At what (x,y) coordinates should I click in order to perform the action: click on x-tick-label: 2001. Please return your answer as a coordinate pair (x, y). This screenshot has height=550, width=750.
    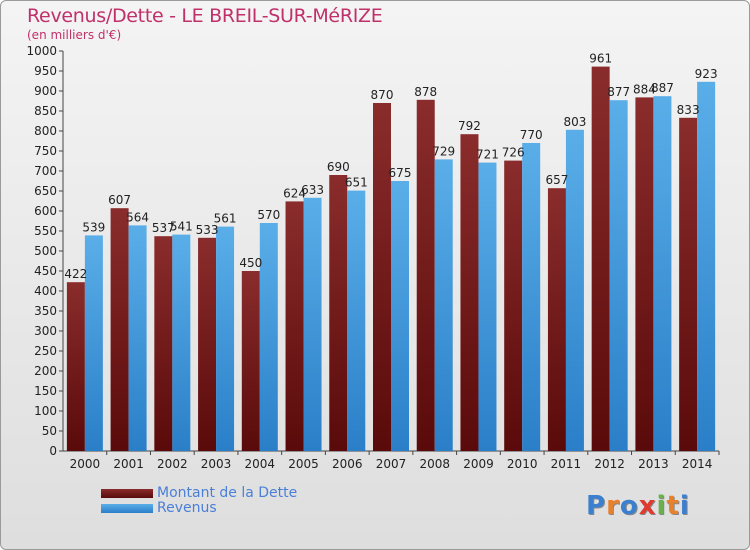
    Looking at the image, I should click on (128, 464).